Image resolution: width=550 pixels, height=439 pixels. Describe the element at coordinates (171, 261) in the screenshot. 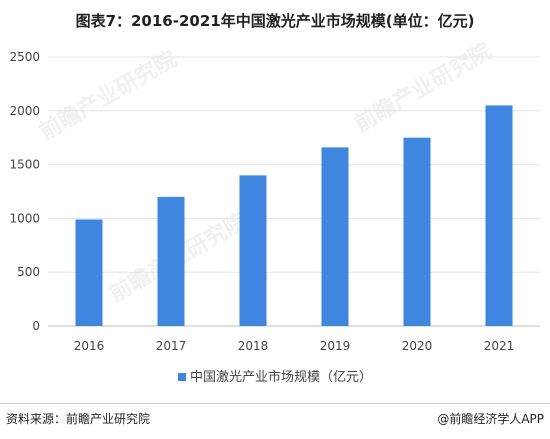

I see `bar-2017` at that location.